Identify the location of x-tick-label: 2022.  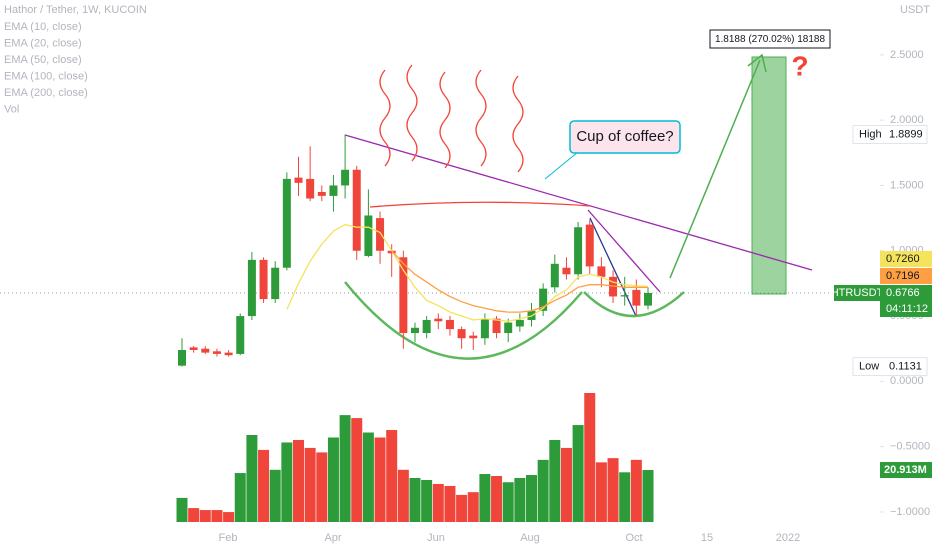
(788, 538).